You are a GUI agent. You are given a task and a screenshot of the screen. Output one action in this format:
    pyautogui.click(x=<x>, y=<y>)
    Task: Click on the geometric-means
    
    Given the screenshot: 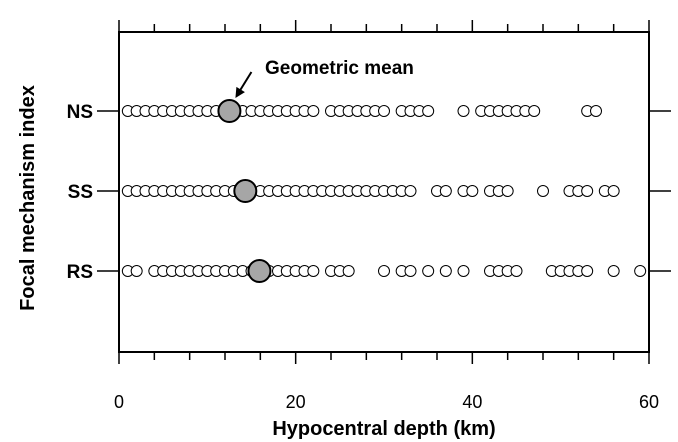 What is the action you would take?
    pyautogui.click(x=244, y=191)
    